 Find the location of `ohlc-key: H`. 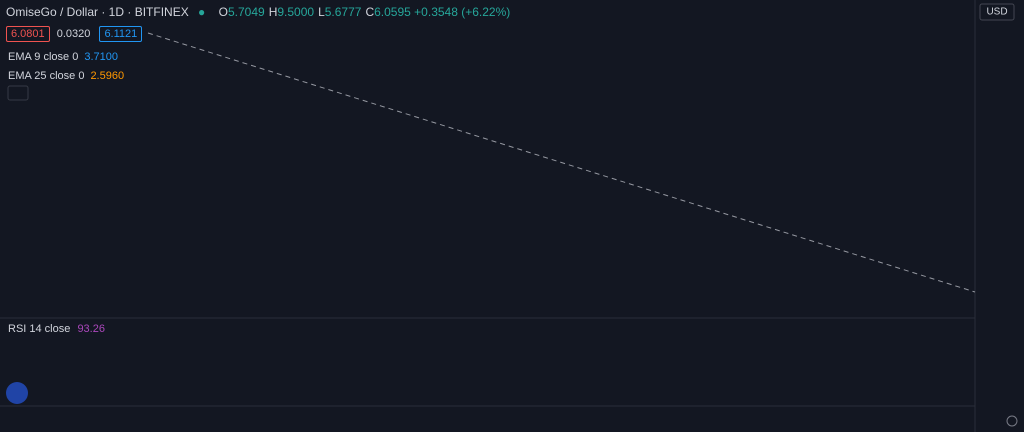

ohlc-key: H is located at coordinates (273, 12).